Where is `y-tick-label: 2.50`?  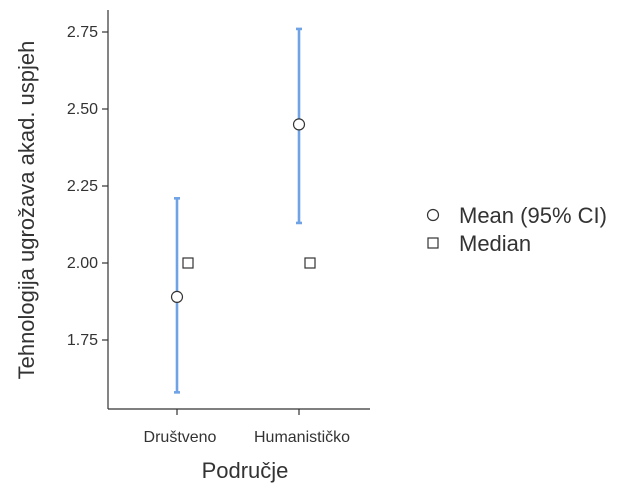 y-tick-label: 2.50 is located at coordinates (82, 109).